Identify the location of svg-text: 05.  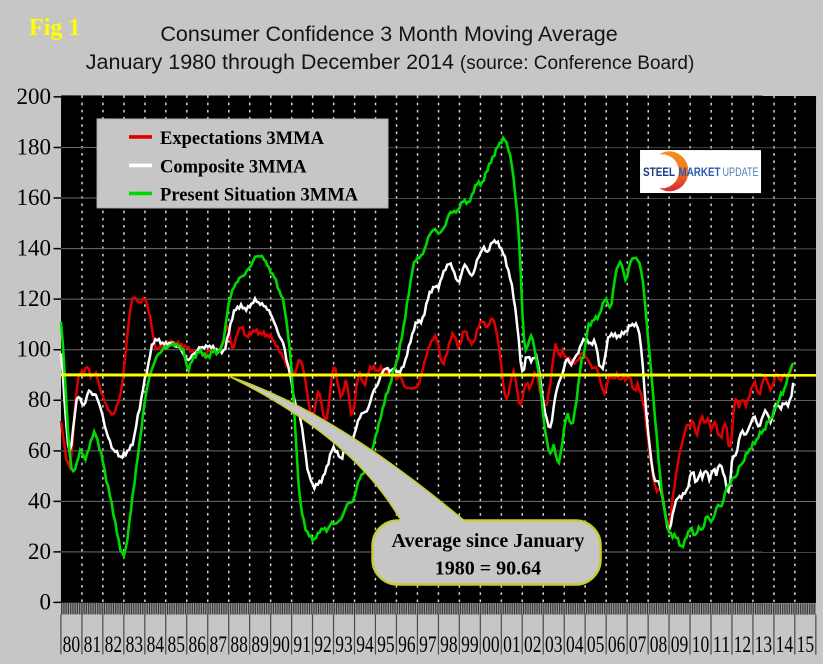
(596, 645).